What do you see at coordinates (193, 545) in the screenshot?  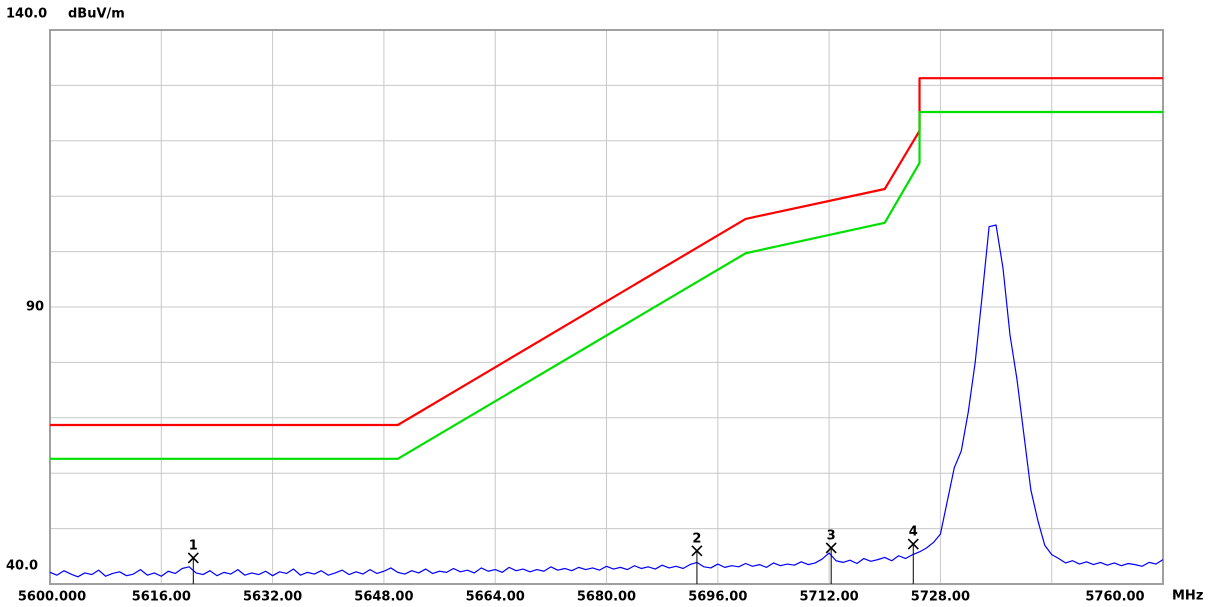 I see `marker-label: 1` at bounding box center [193, 545].